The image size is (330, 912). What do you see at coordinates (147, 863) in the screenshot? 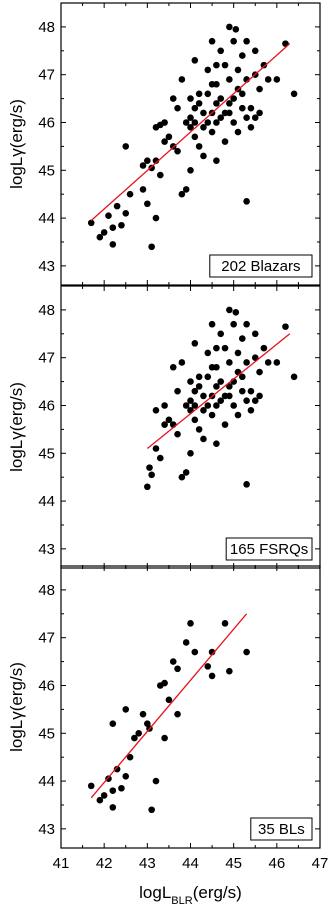
I see `x-tick-label: 43` at bounding box center [147, 863].